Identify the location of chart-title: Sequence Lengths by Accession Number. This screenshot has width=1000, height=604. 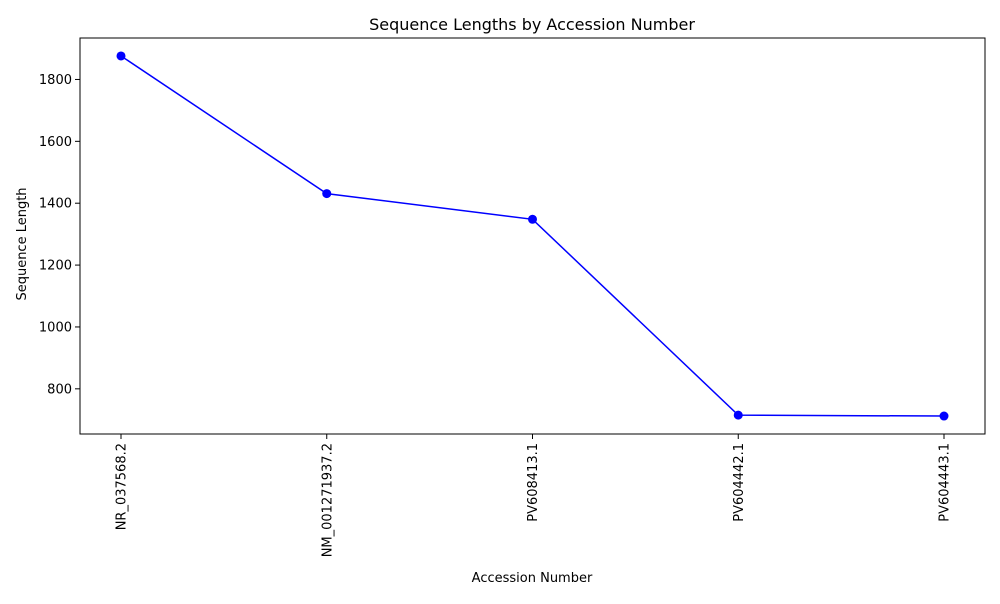
(532, 24).